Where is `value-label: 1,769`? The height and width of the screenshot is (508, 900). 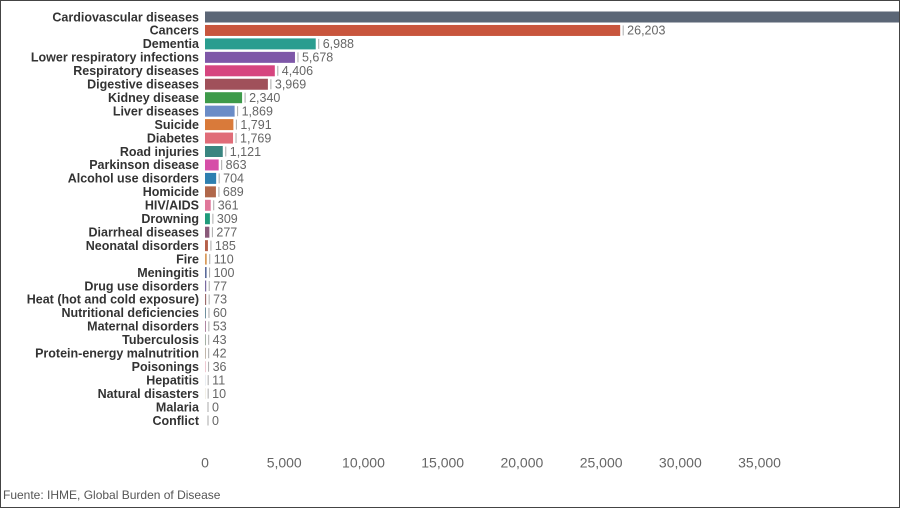
value-label: 1,769 is located at coordinates (255, 138).